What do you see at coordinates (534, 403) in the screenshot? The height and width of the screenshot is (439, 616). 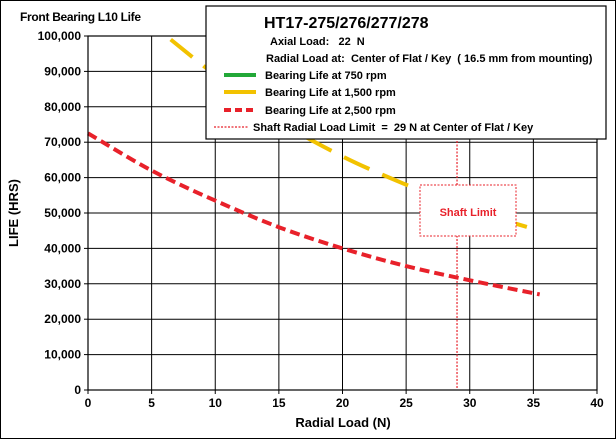 I see `x-tick-label: 35` at bounding box center [534, 403].